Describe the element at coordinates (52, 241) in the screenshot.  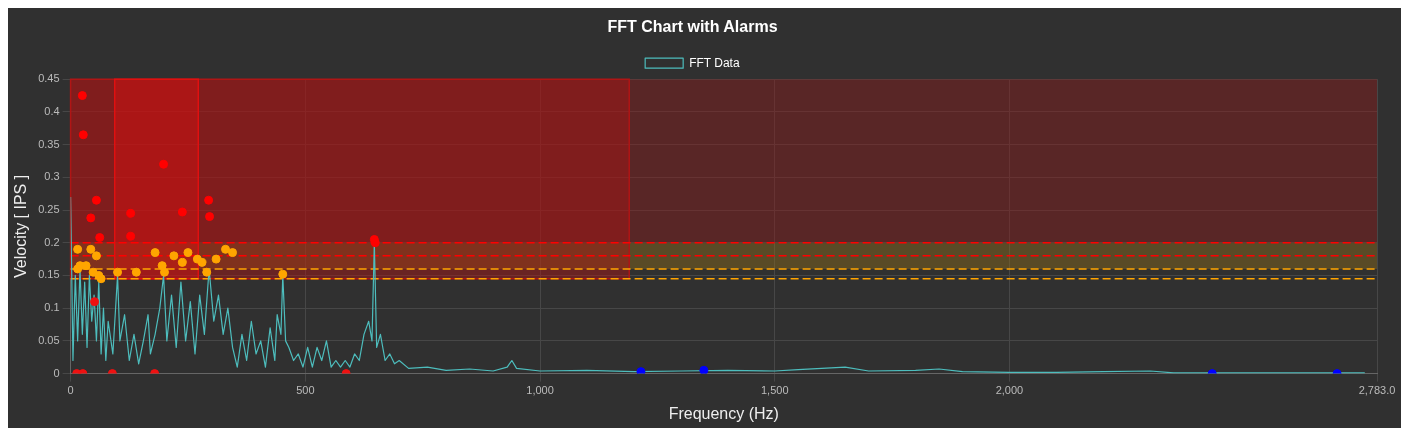
I see `y-tick-label: 0.2` at that location.